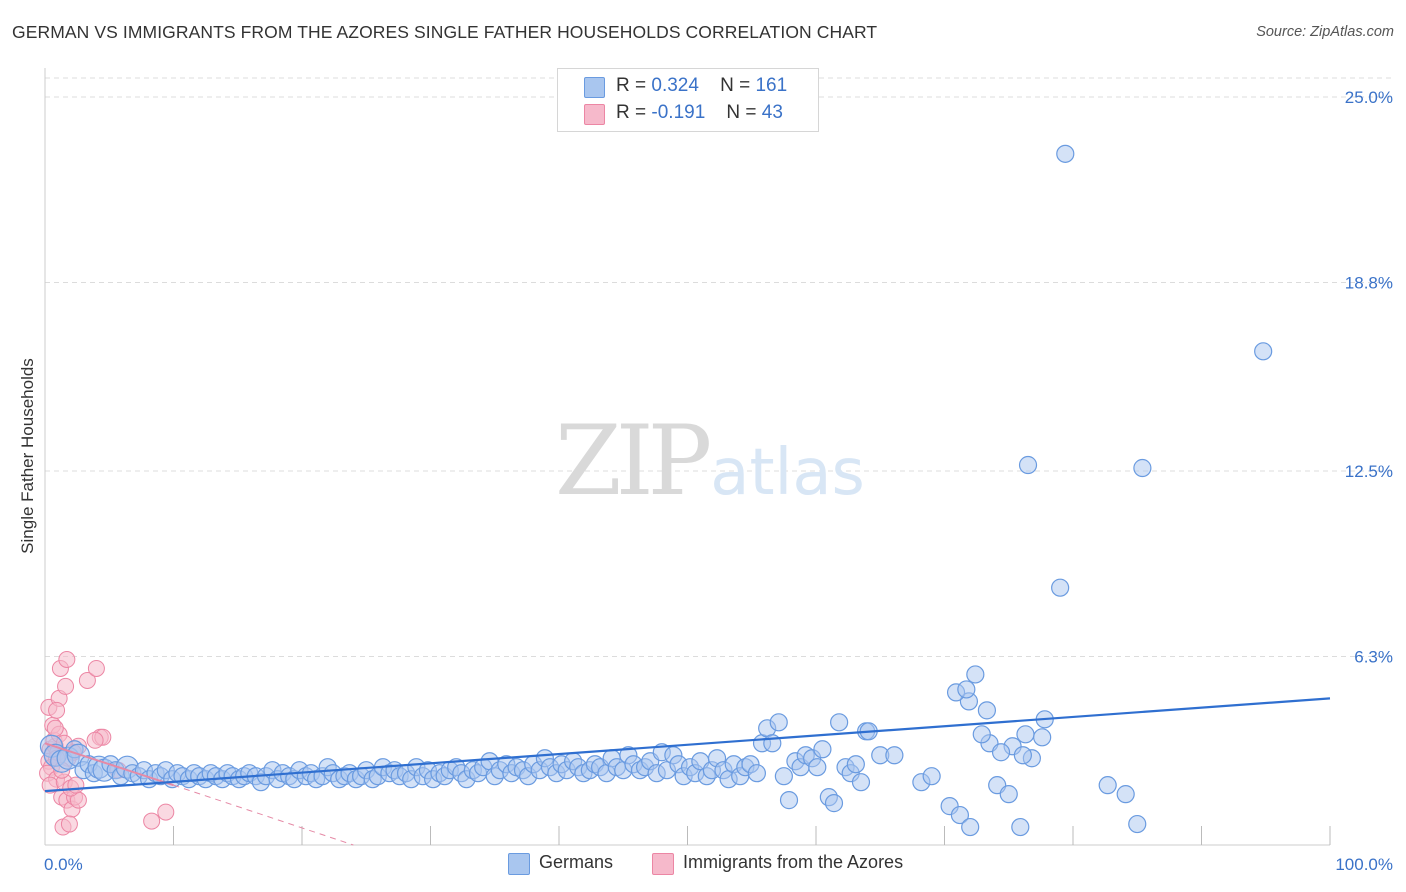 The height and width of the screenshot is (892, 1406). Describe the element at coordinates (1369, 471) in the screenshot. I see `y-tick-label: 12.5%` at that location.